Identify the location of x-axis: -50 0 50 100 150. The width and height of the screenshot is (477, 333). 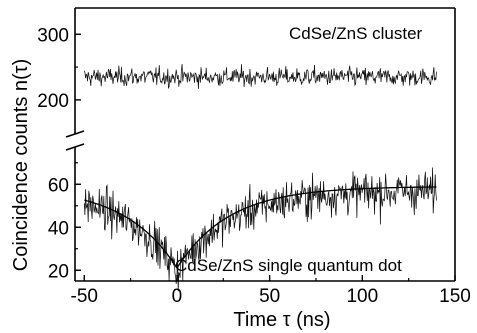
(271, 291).